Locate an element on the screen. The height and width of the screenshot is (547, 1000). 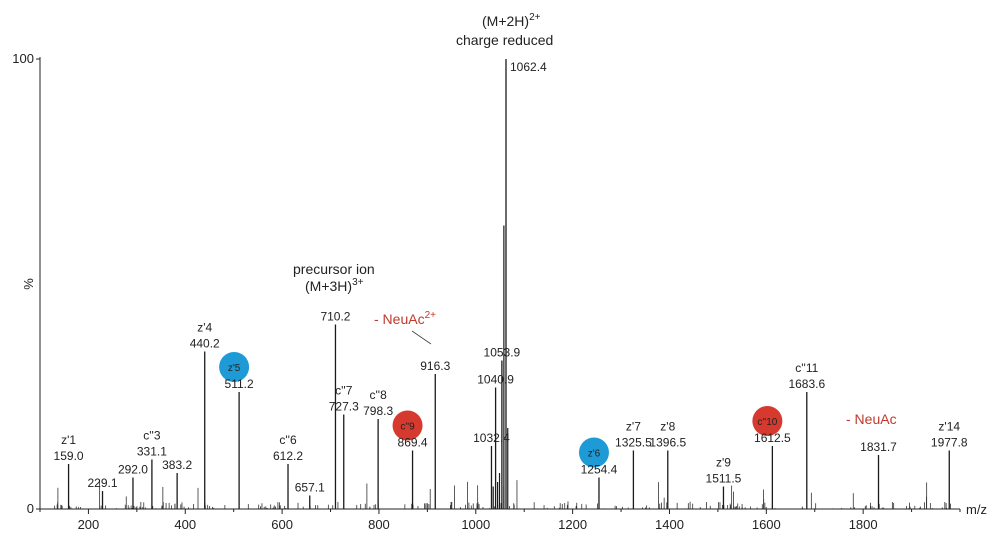
precursor-annotation: precursor ion (M+3H)3+ is located at coordinates (334, 277).